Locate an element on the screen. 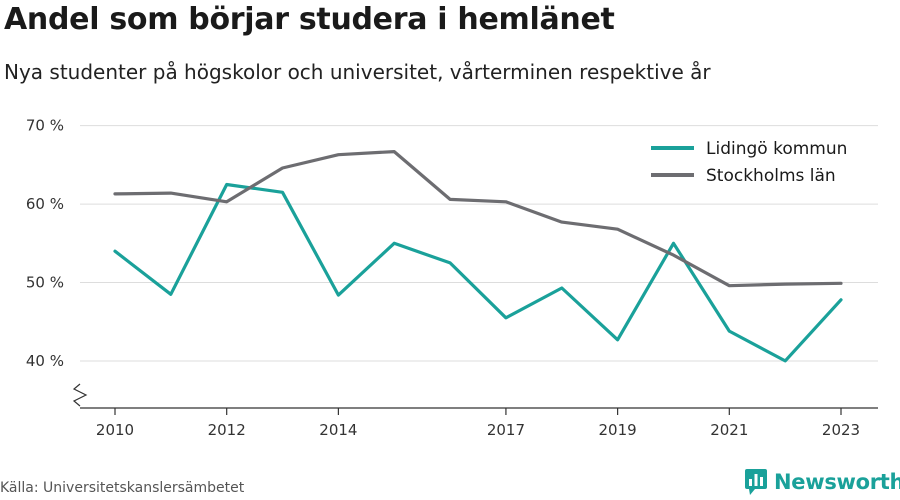 This screenshot has height=500, width=900. legend: Lidingö kommun Stockholms län is located at coordinates (754, 162).